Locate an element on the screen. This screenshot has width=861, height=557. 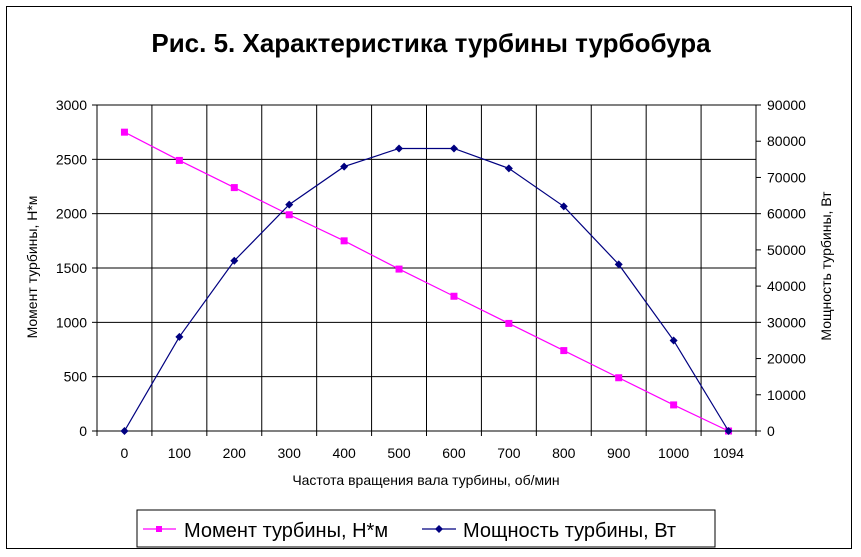
y2-tick-label: 0 is located at coordinates (771, 431).